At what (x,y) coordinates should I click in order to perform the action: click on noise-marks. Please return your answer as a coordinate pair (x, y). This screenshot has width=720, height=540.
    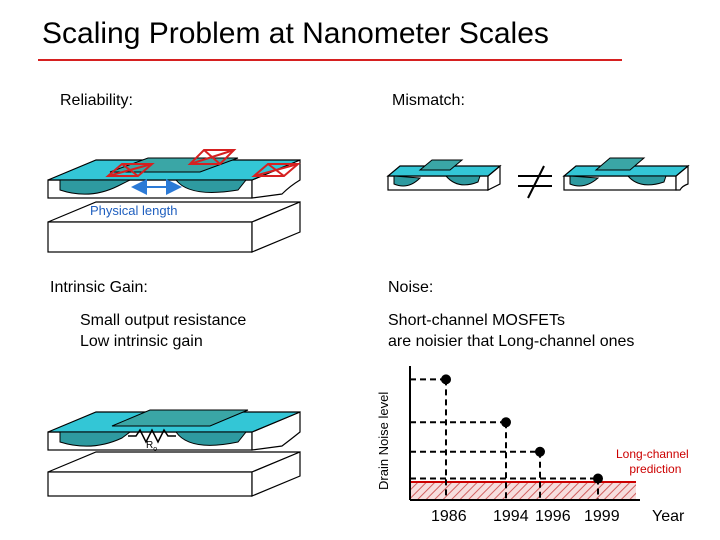
    Looking at the image, I should click on (506, 437).